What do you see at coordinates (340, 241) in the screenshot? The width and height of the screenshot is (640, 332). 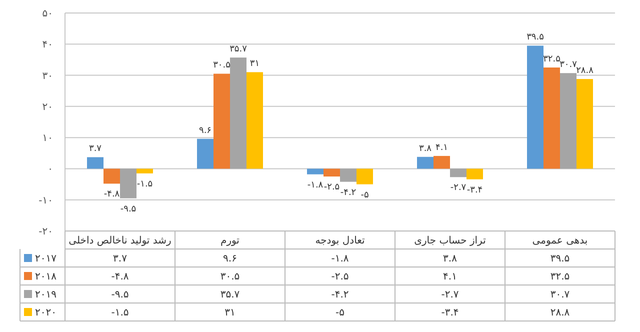 I see `x-tick-label: تعادل بودجه` at bounding box center [340, 241].